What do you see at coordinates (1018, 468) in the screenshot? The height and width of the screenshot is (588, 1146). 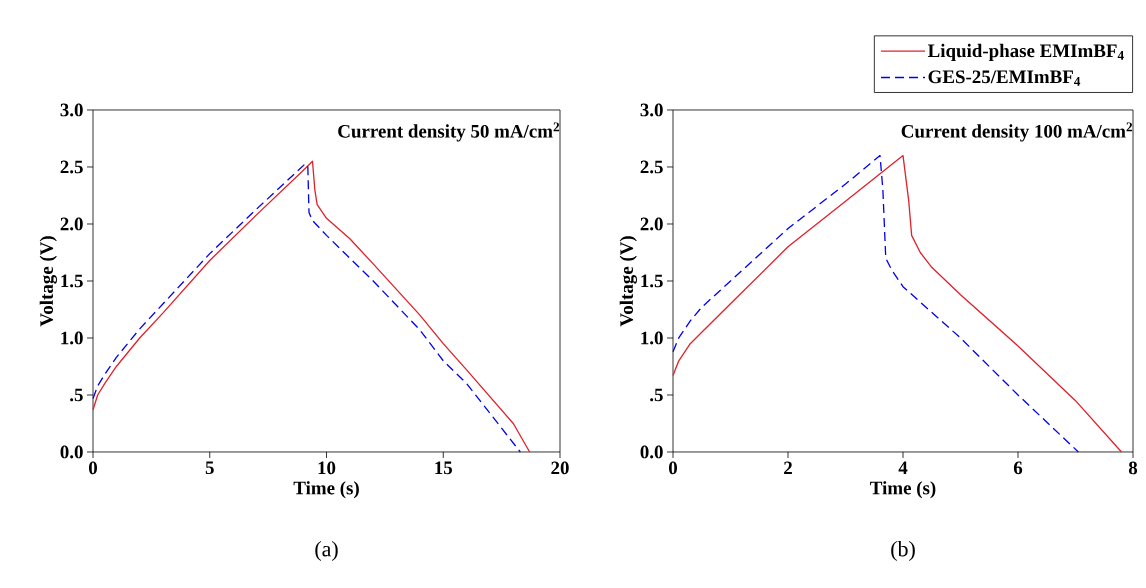 I see `x-tick-label: 6` at bounding box center [1018, 468].